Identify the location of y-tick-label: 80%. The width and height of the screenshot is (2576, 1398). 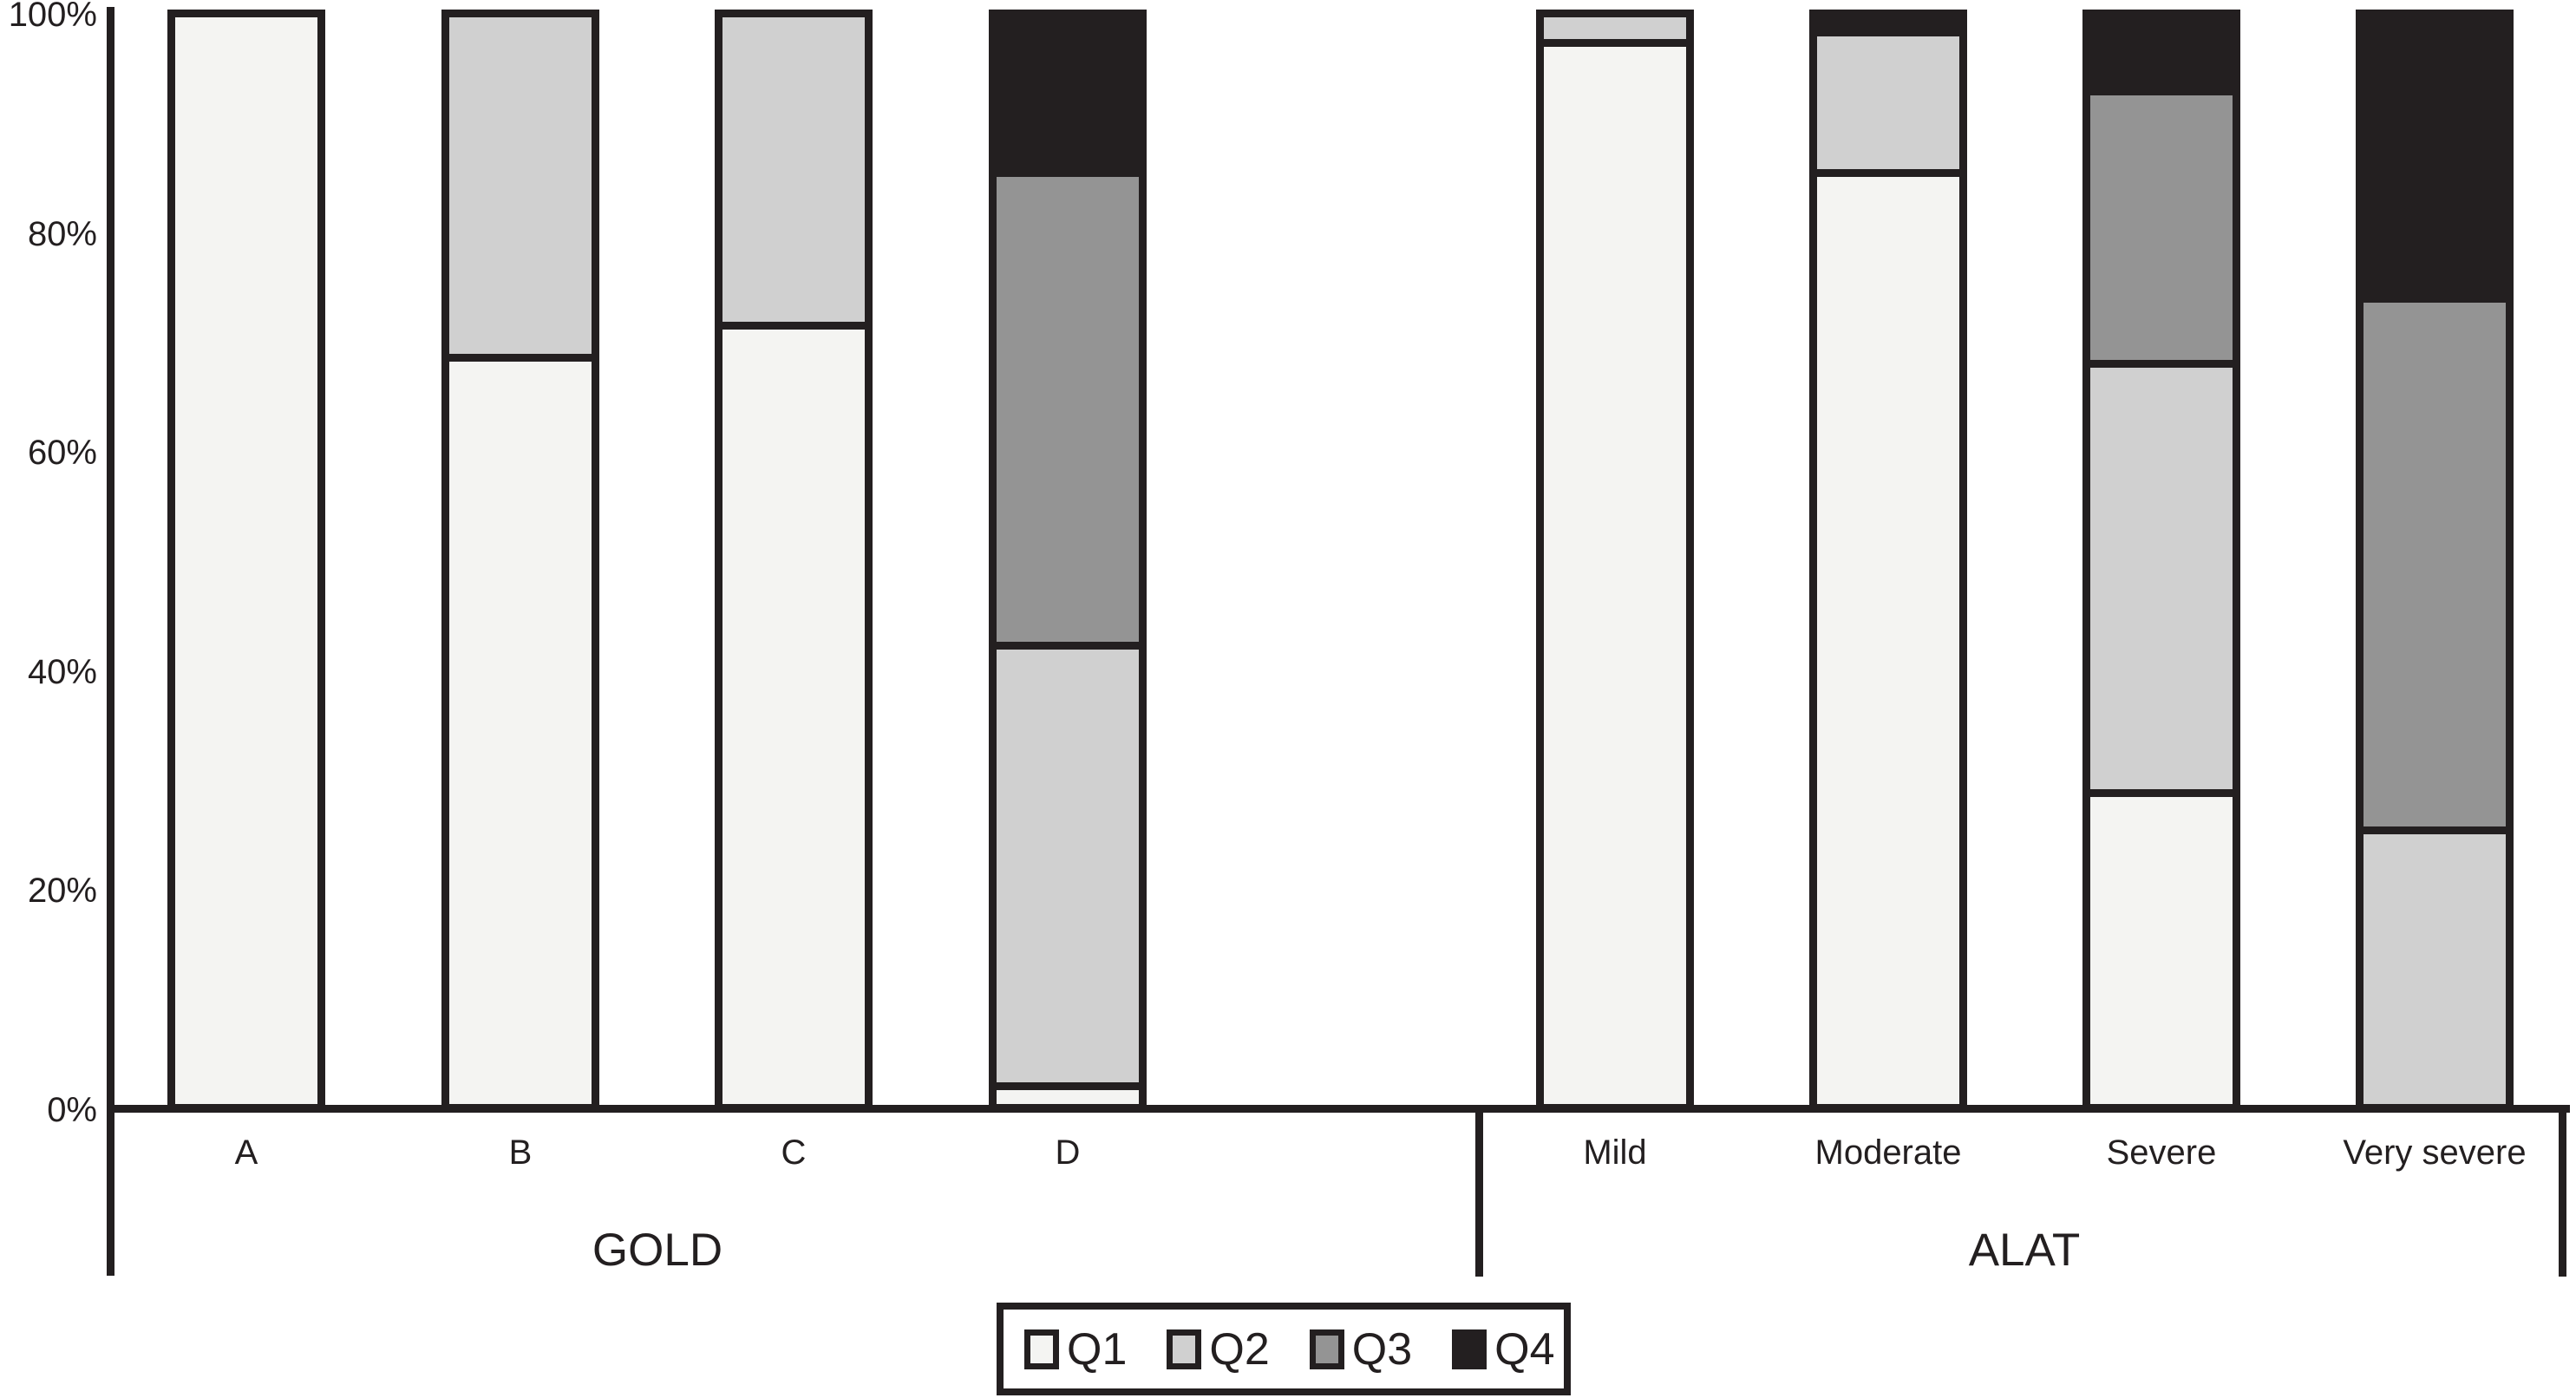
(62, 233).